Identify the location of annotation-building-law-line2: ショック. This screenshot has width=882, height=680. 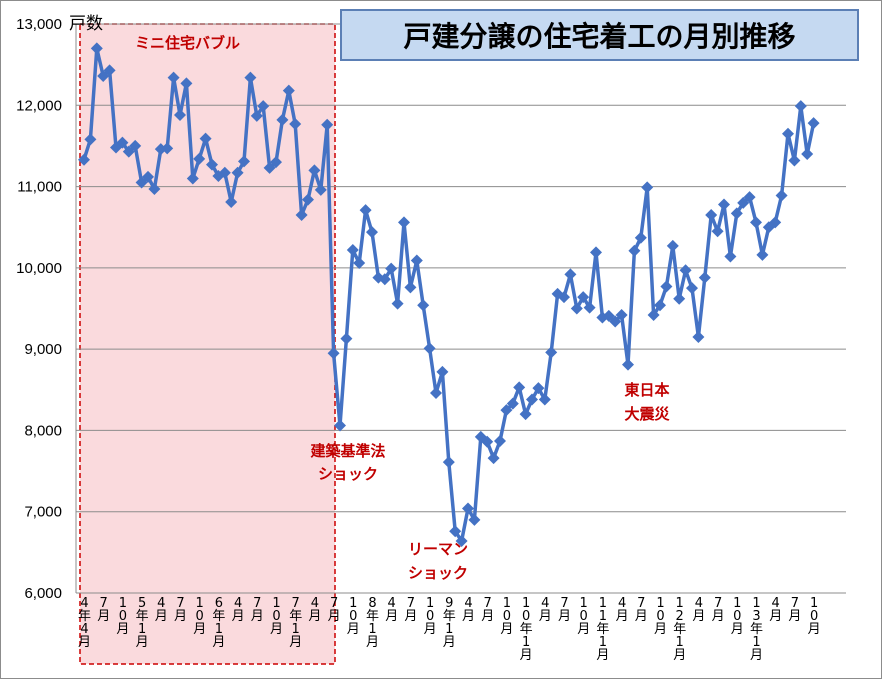
(348, 474).